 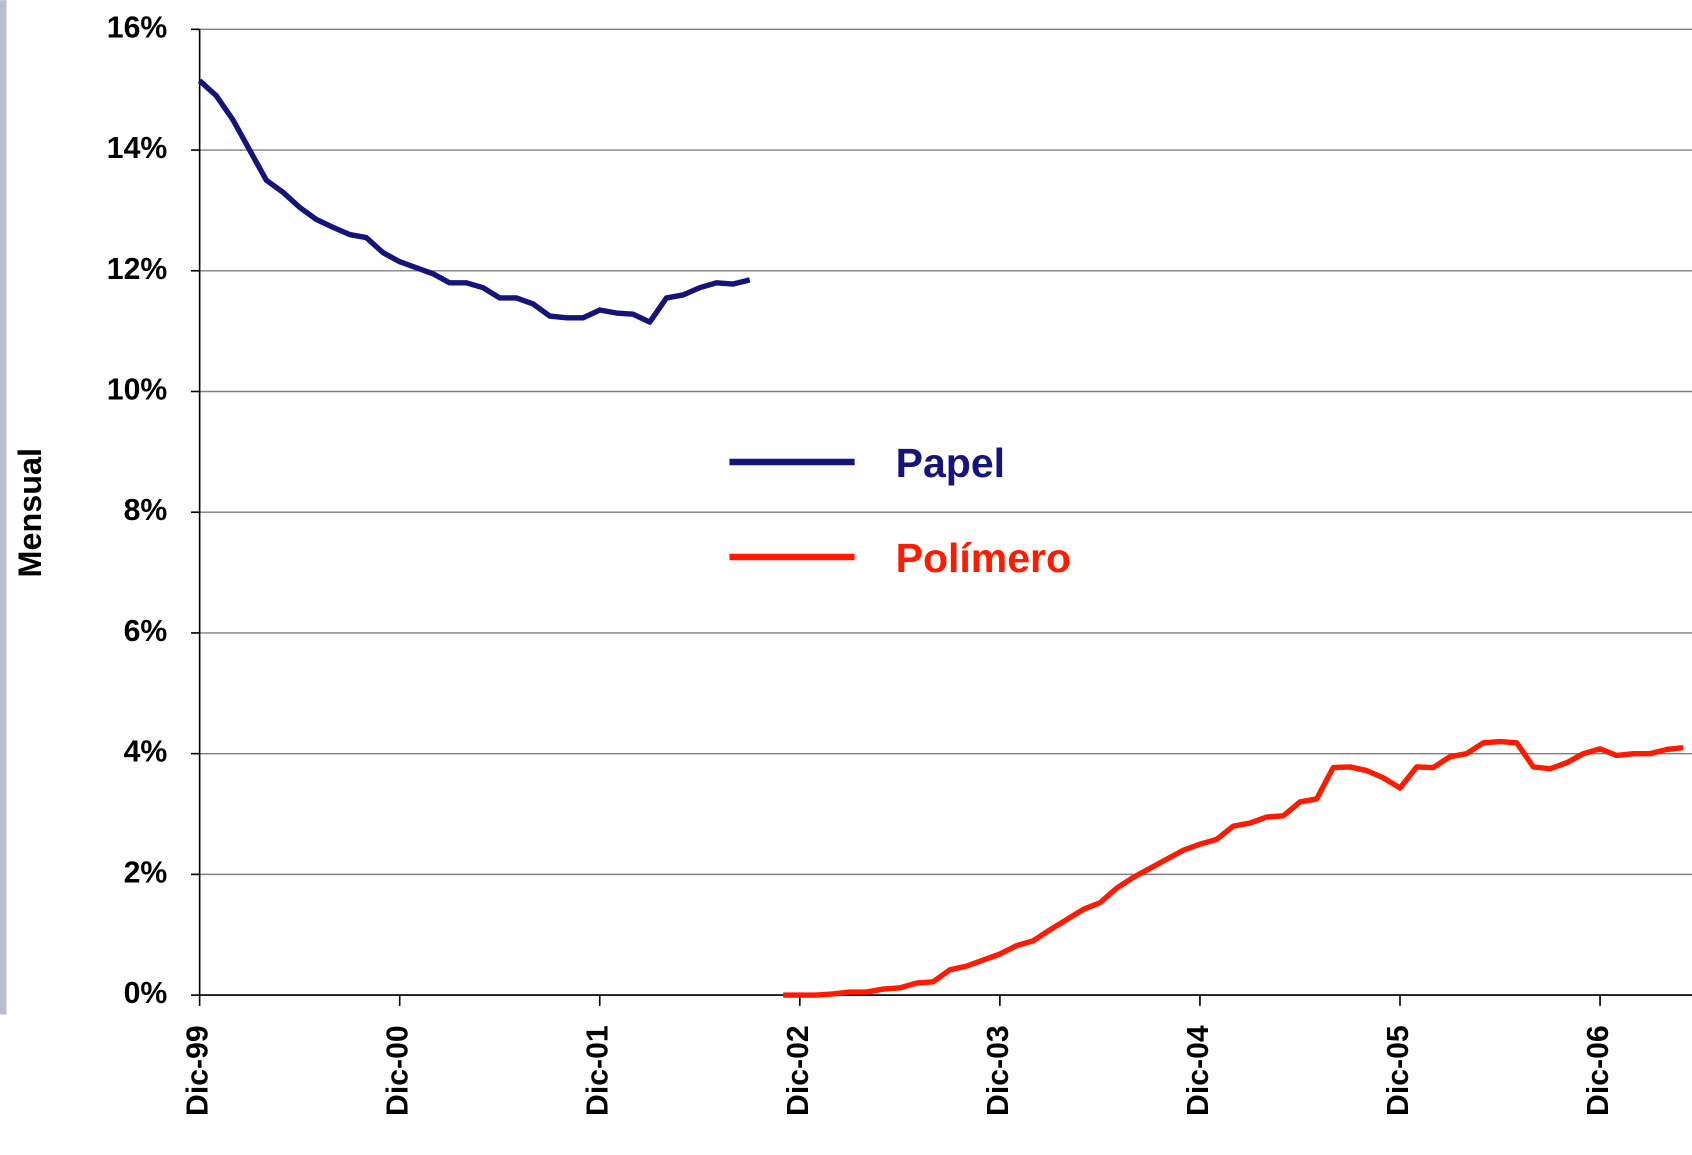 What do you see at coordinates (146, 752) in the screenshot?
I see `y-tick-label: 4%` at bounding box center [146, 752].